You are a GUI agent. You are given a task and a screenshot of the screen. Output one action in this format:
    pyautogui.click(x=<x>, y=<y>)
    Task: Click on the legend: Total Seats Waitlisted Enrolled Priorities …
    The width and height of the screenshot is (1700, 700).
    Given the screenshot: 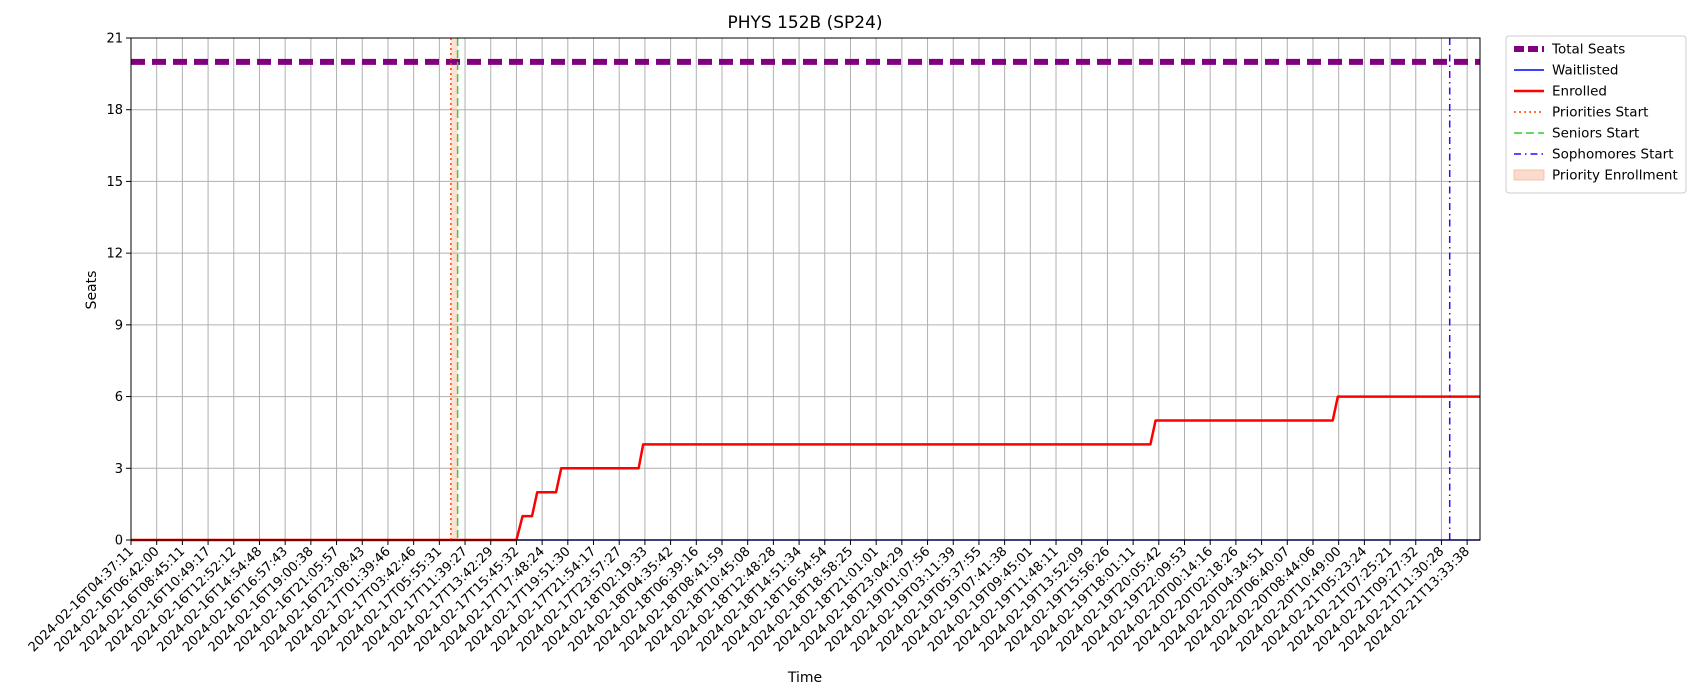 What is the action you would take?
    pyautogui.click(x=1596, y=114)
    